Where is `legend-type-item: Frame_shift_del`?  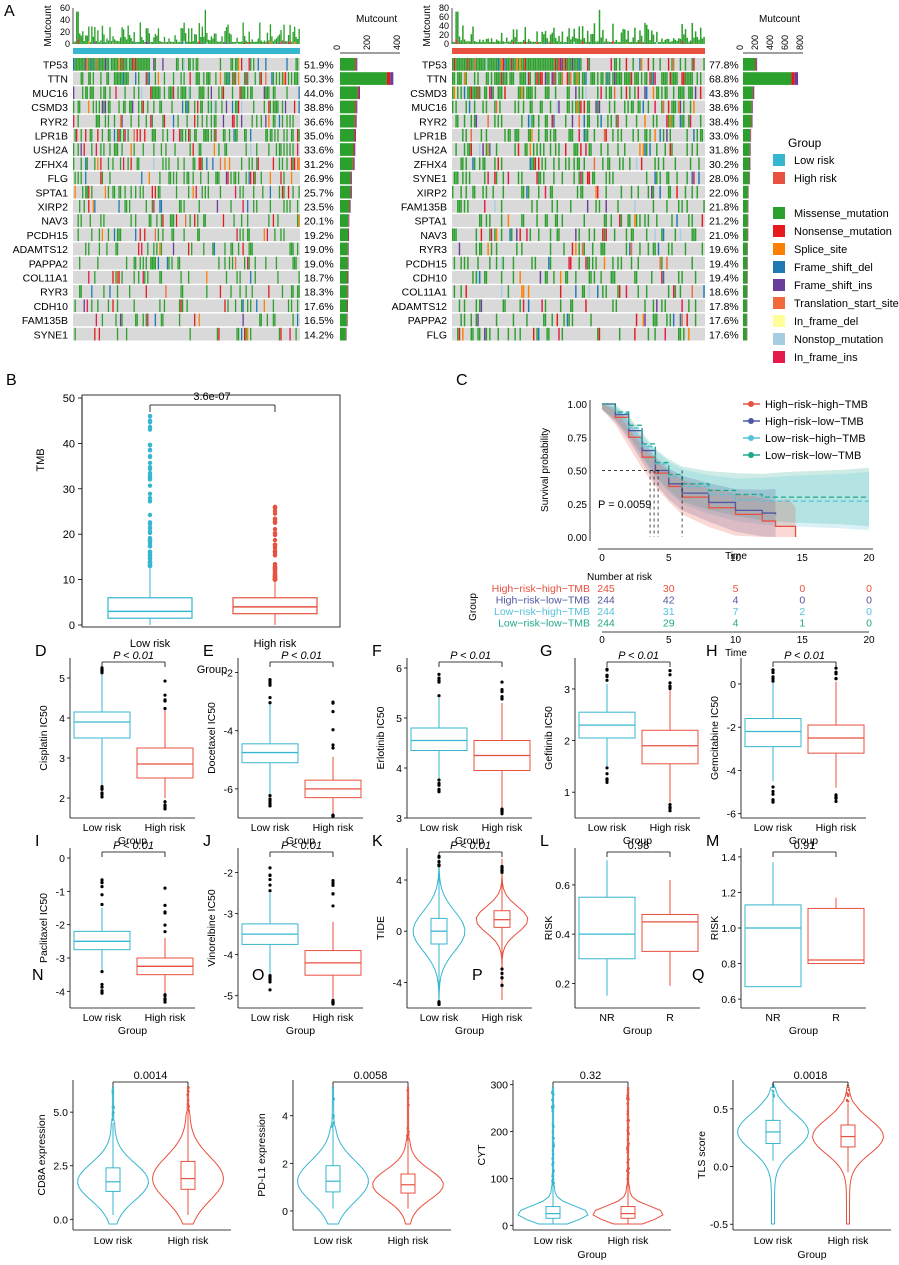 legend-type-item: Frame_shift_del is located at coordinates (833, 268).